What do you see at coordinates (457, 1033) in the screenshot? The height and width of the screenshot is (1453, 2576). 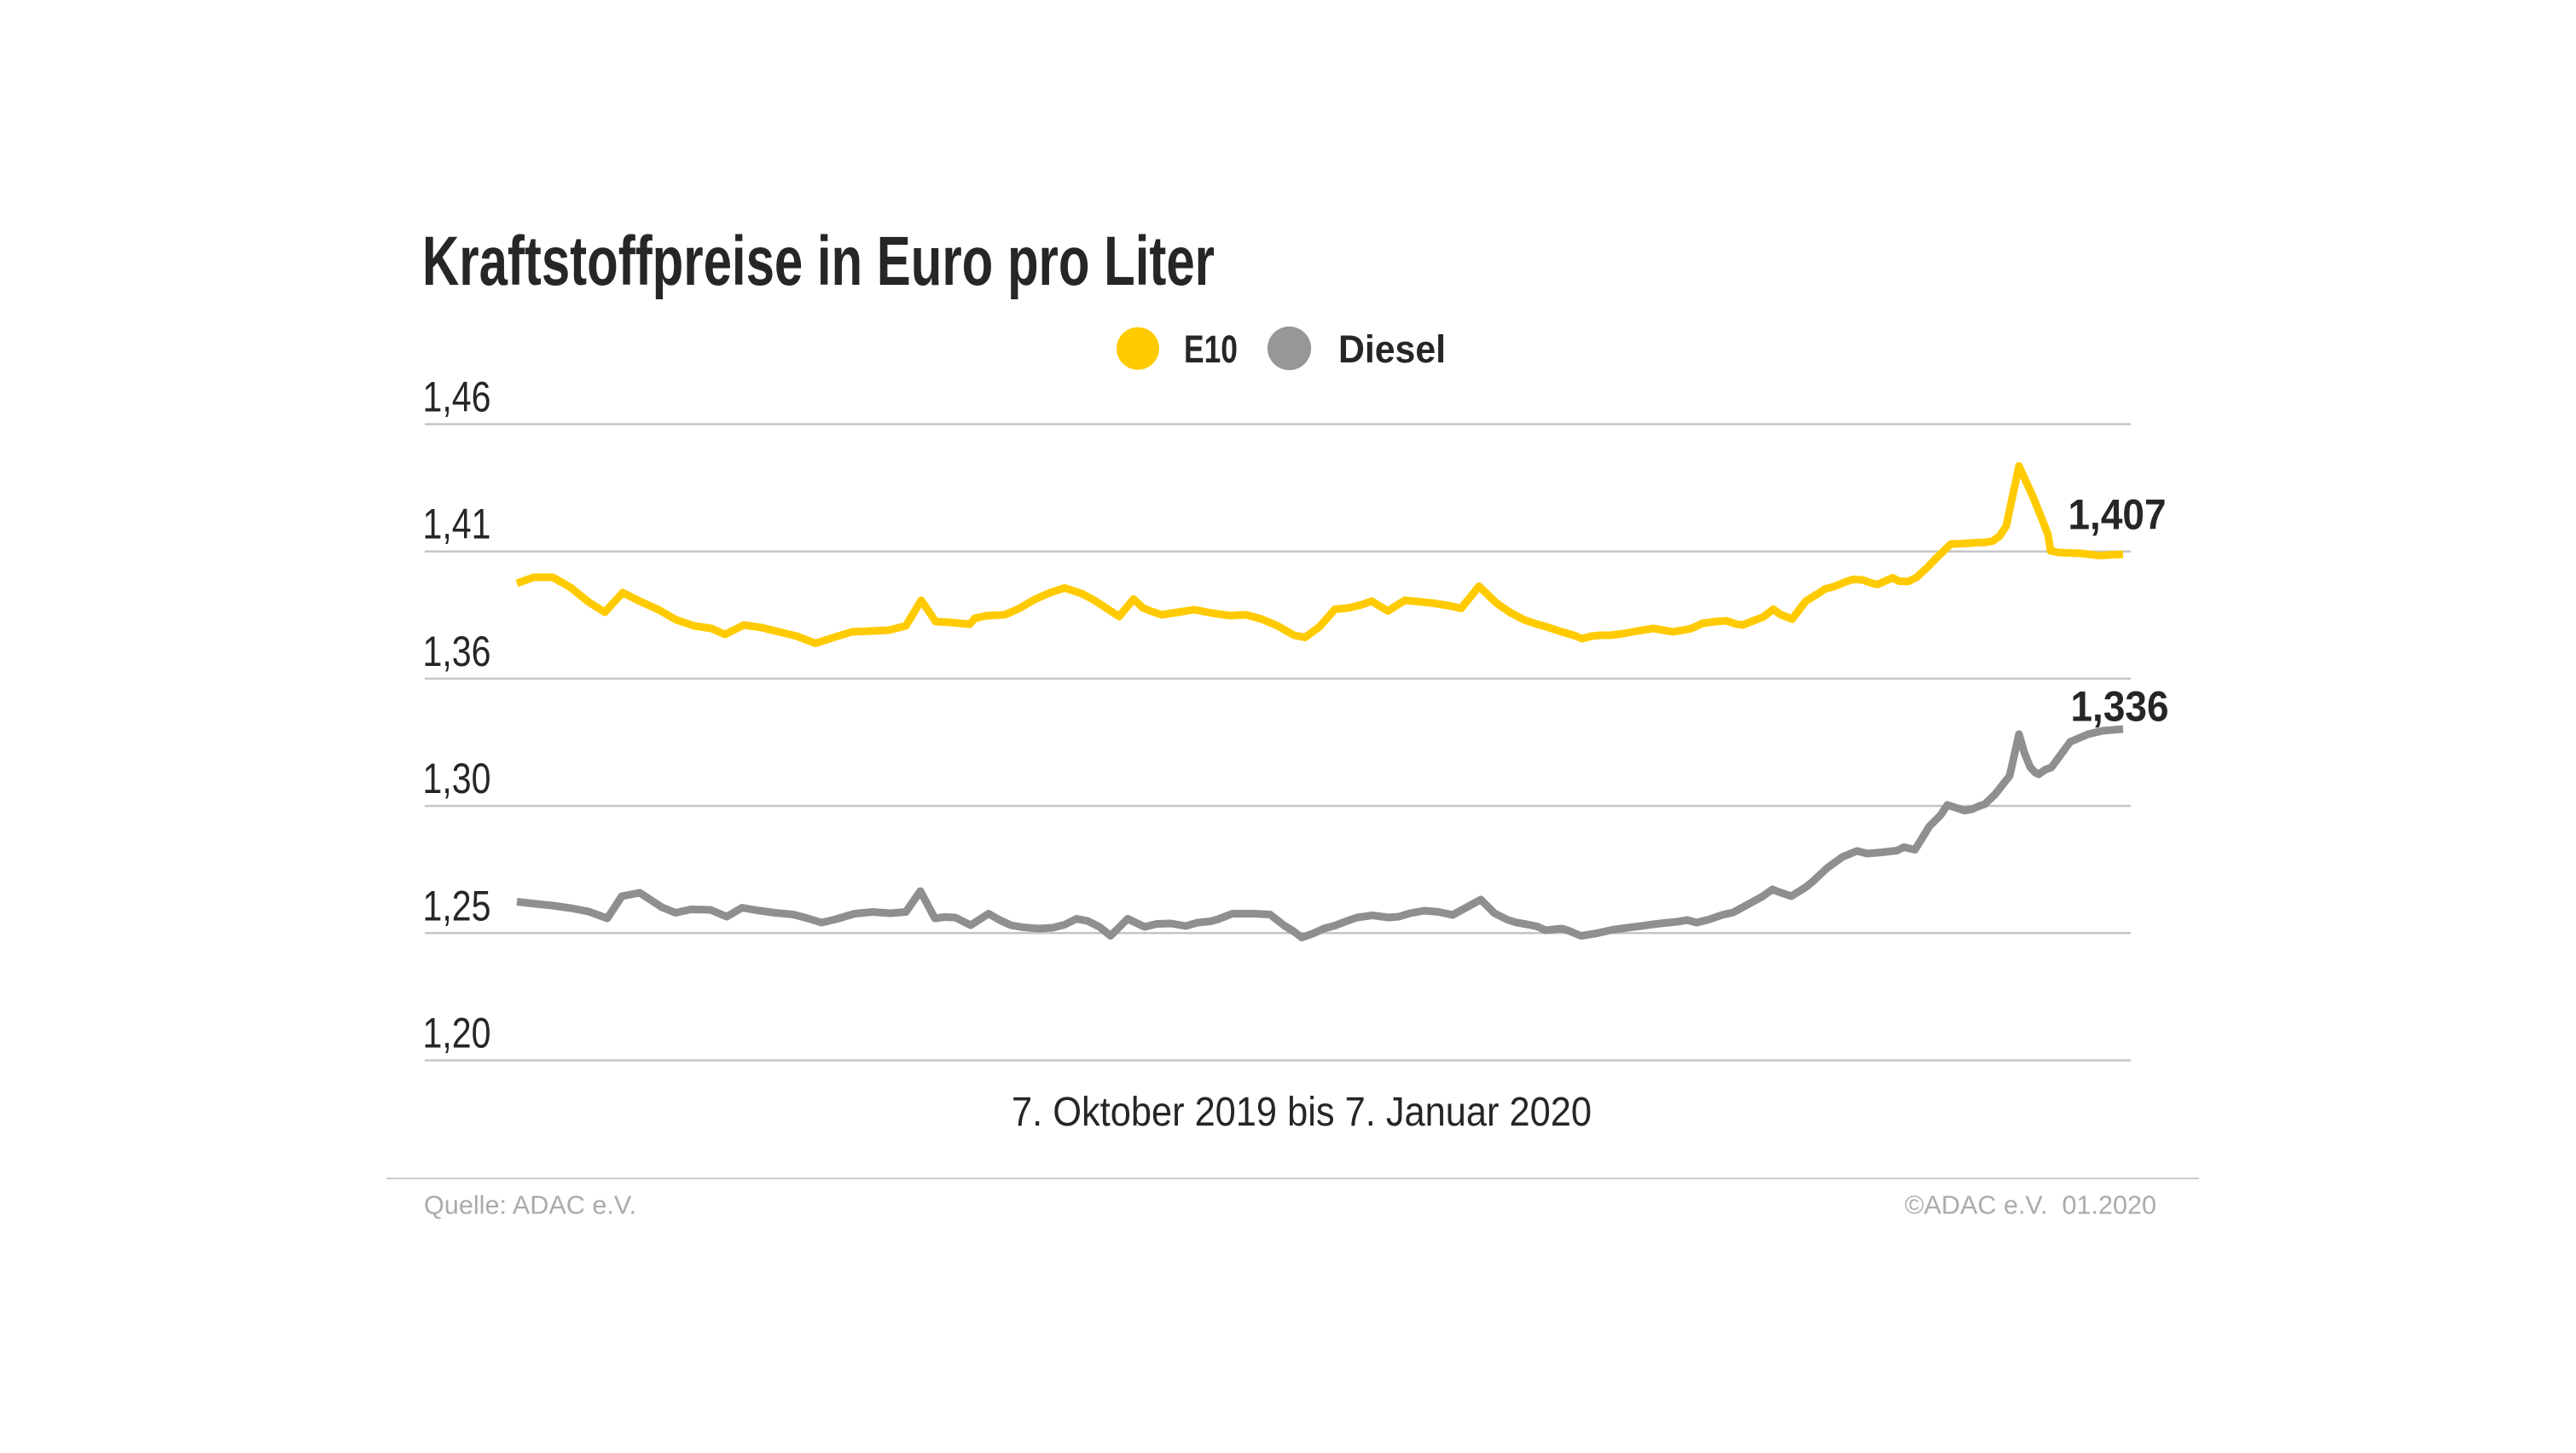 I see `svg-text: 1,20` at bounding box center [457, 1033].